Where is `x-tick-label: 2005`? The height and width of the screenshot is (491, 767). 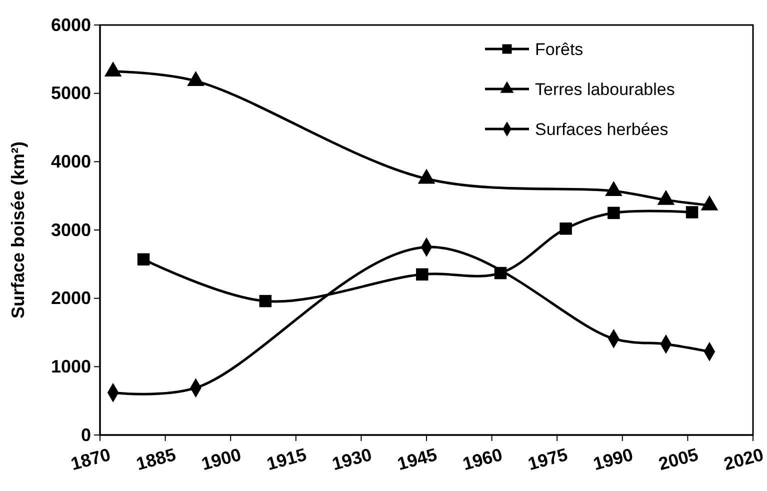
x-tick-label: 2005 is located at coordinates (678, 459).